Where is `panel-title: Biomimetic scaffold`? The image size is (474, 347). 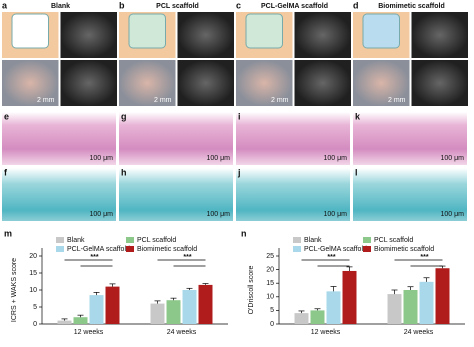 panel-title: Biomimetic scaffold is located at coordinates (411, 6).